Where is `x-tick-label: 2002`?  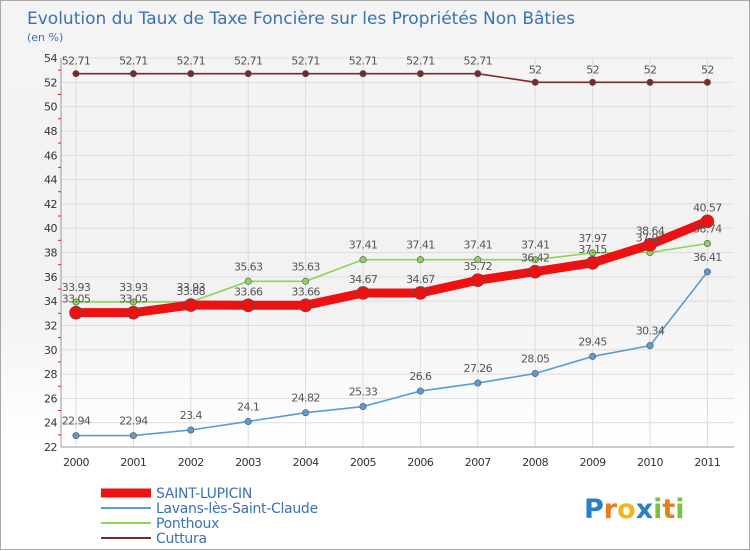 x-tick-label: 2002 is located at coordinates (191, 462).